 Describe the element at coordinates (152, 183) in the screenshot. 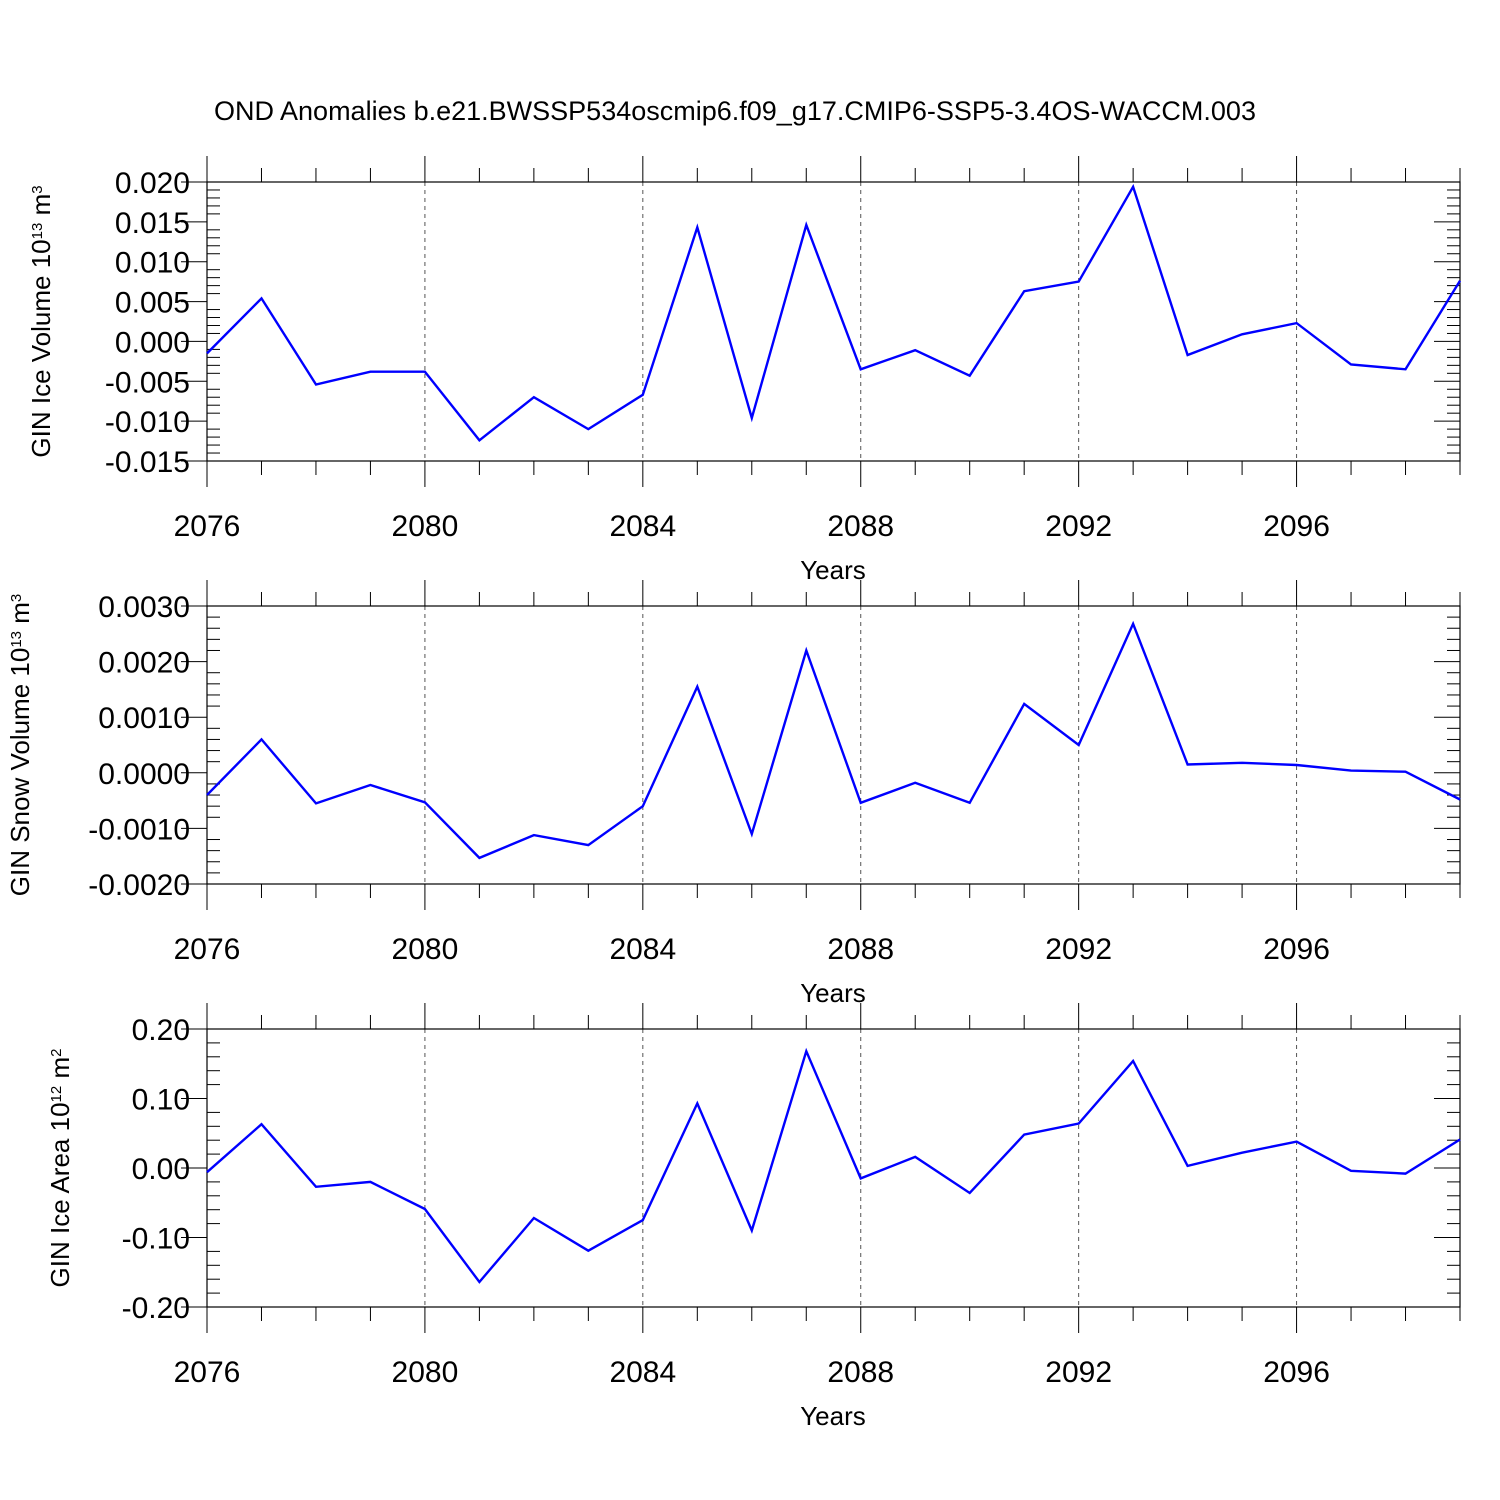

I see `y-tick-label: 0.020` at that location.